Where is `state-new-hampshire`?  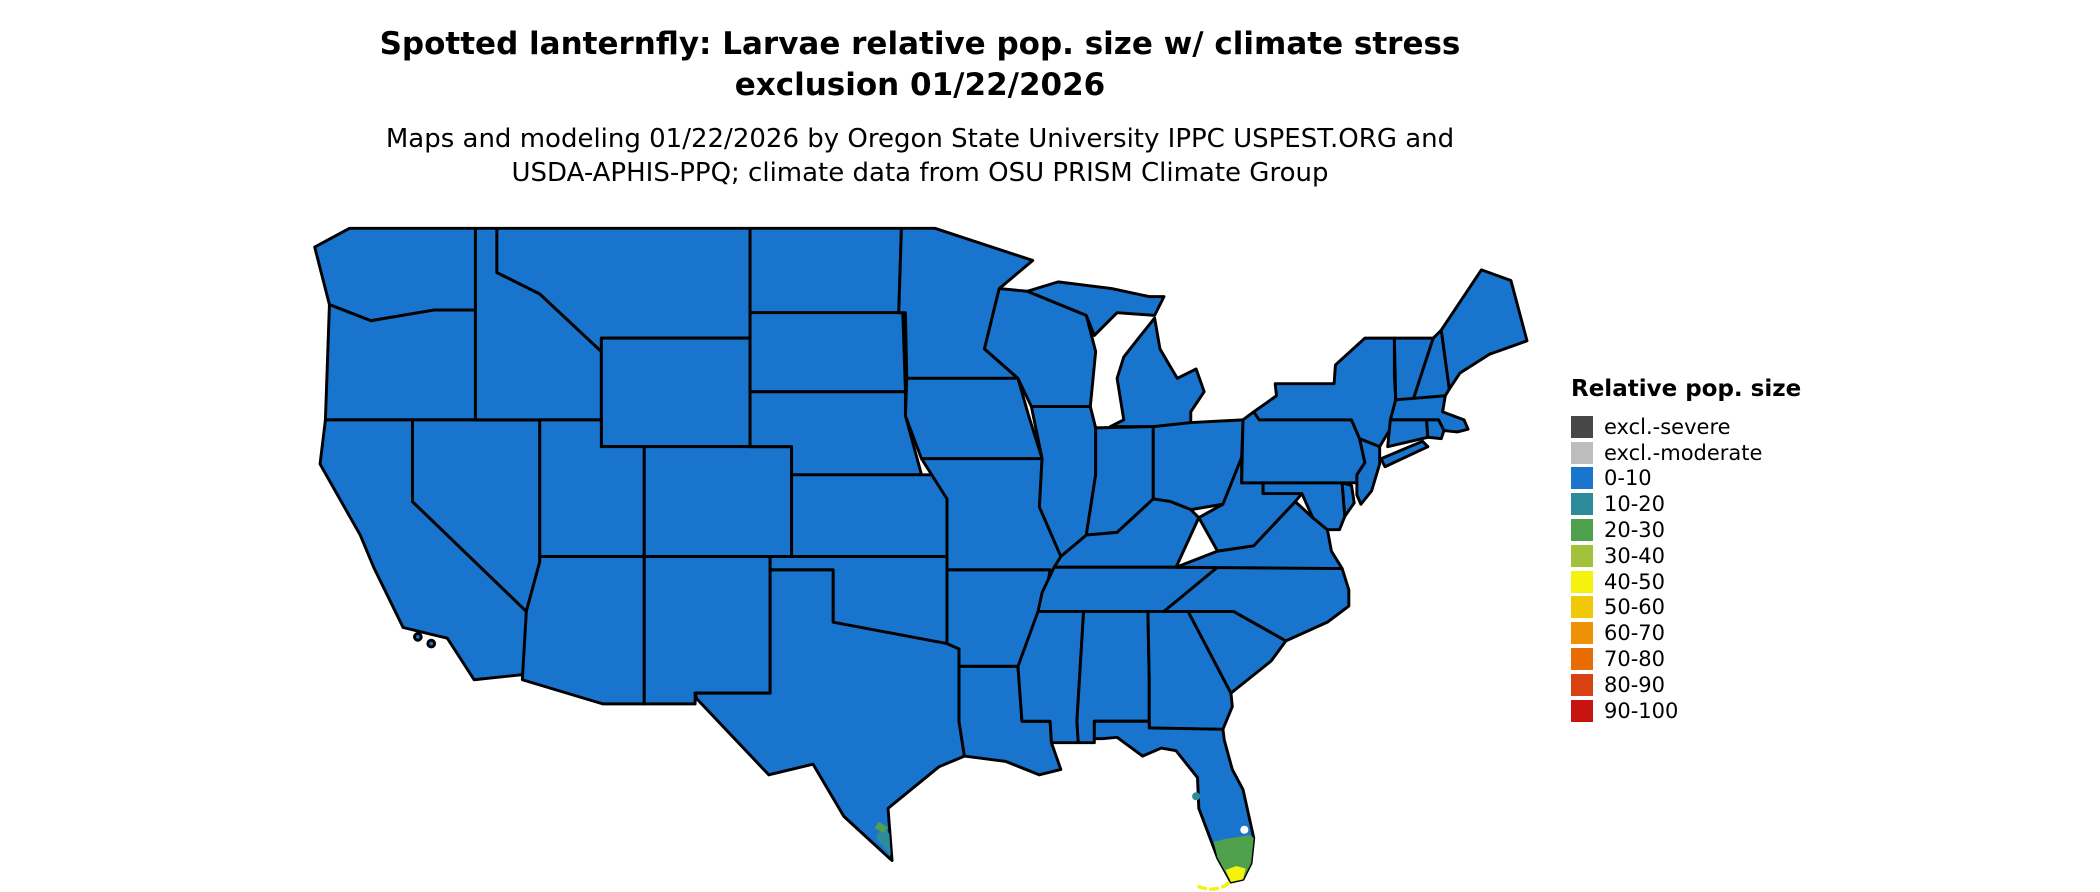
state-new-hampshire is located at coordinates (1431, 365).